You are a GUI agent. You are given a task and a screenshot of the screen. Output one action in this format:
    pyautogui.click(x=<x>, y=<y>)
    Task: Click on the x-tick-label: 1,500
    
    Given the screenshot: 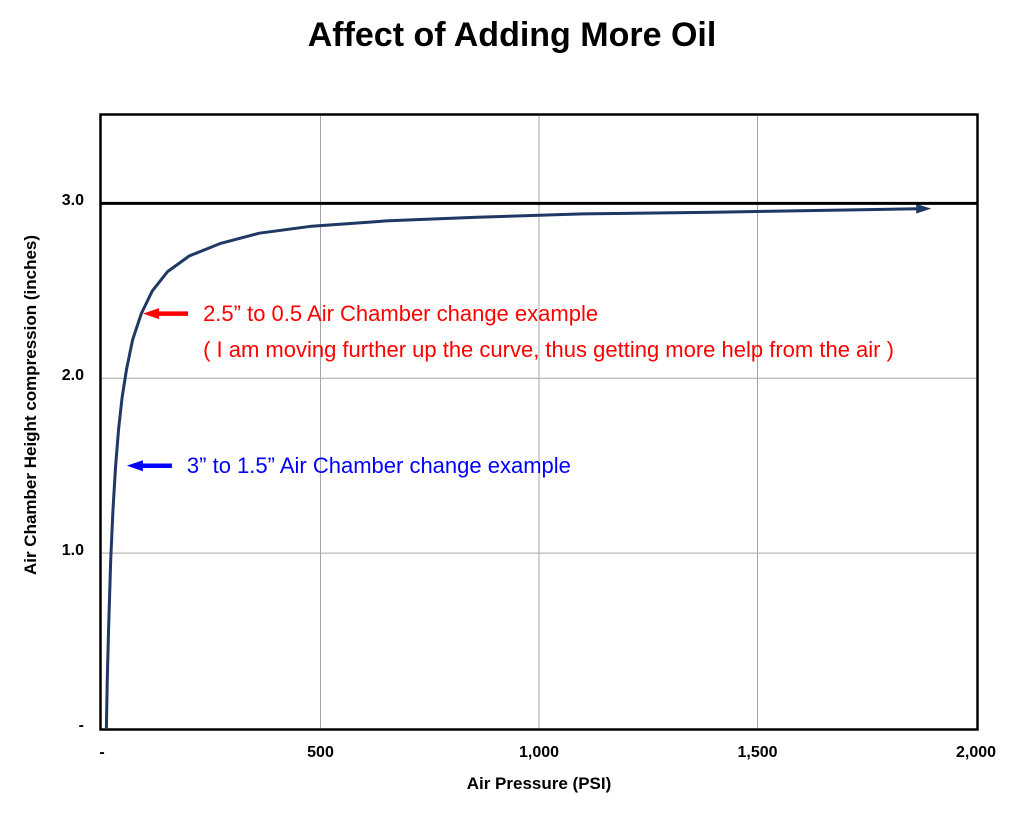 What is the action you would take?
    pyautogui.click(x=757, y=752)
    